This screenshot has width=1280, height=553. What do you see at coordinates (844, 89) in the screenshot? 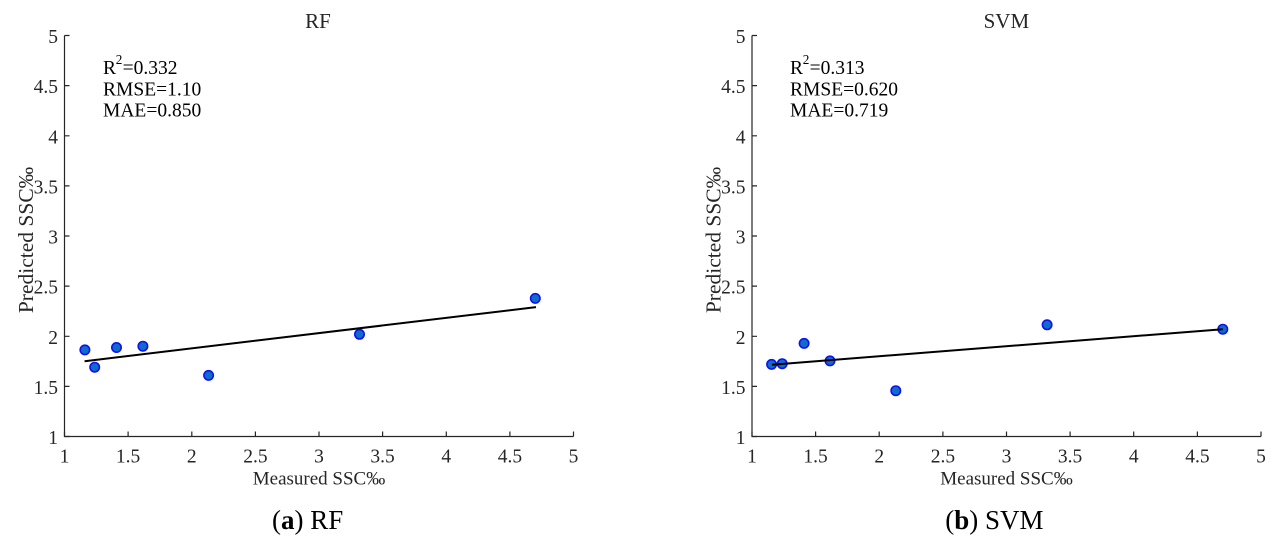
I see `svg-text: RMSE=0.620` at bounding box center [844, 89].